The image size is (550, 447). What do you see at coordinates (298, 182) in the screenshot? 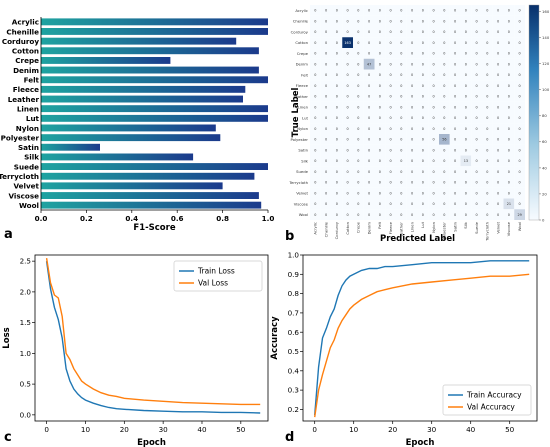
I see `row-label: Terrycloth` at bounding box center [298, 182].